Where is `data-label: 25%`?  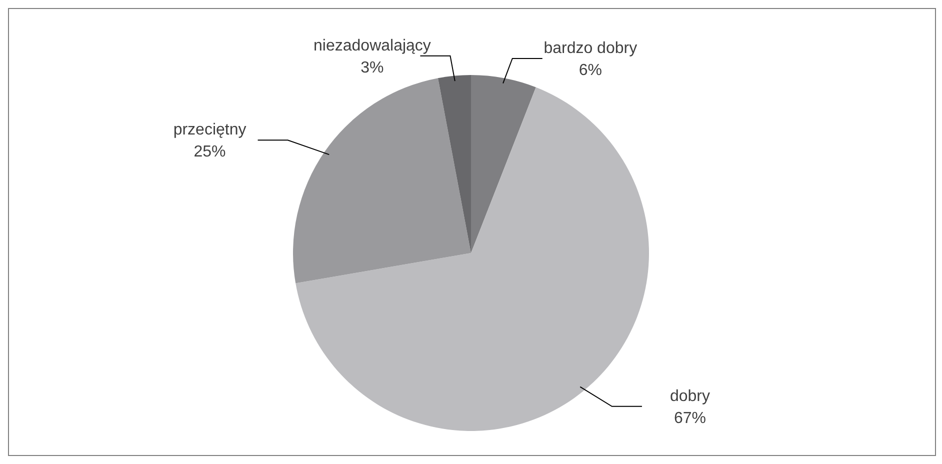 data-label: 25% is located at coordinates (210, 152).